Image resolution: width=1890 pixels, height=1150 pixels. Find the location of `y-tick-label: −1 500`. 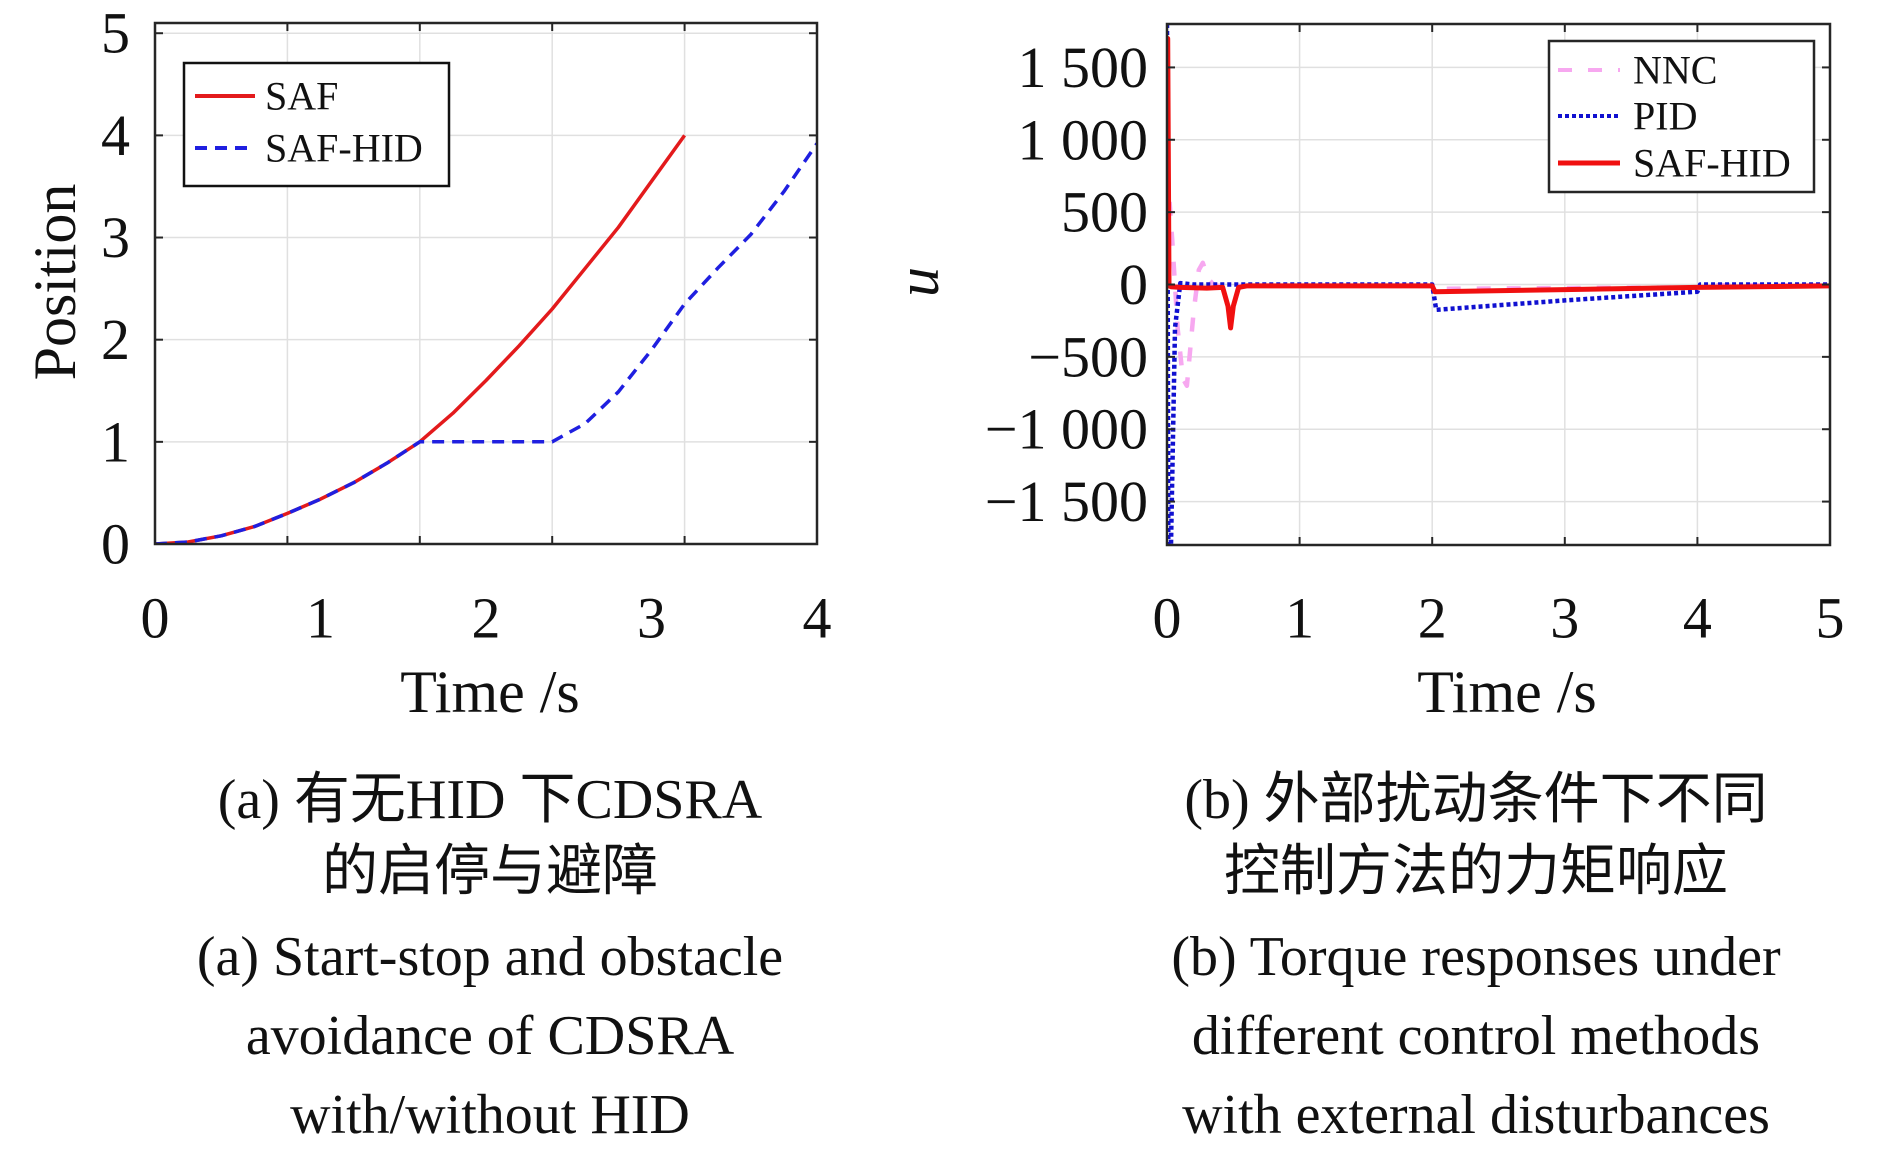

y-tick-label: −1 500 is located at coordinates (1066, 501).